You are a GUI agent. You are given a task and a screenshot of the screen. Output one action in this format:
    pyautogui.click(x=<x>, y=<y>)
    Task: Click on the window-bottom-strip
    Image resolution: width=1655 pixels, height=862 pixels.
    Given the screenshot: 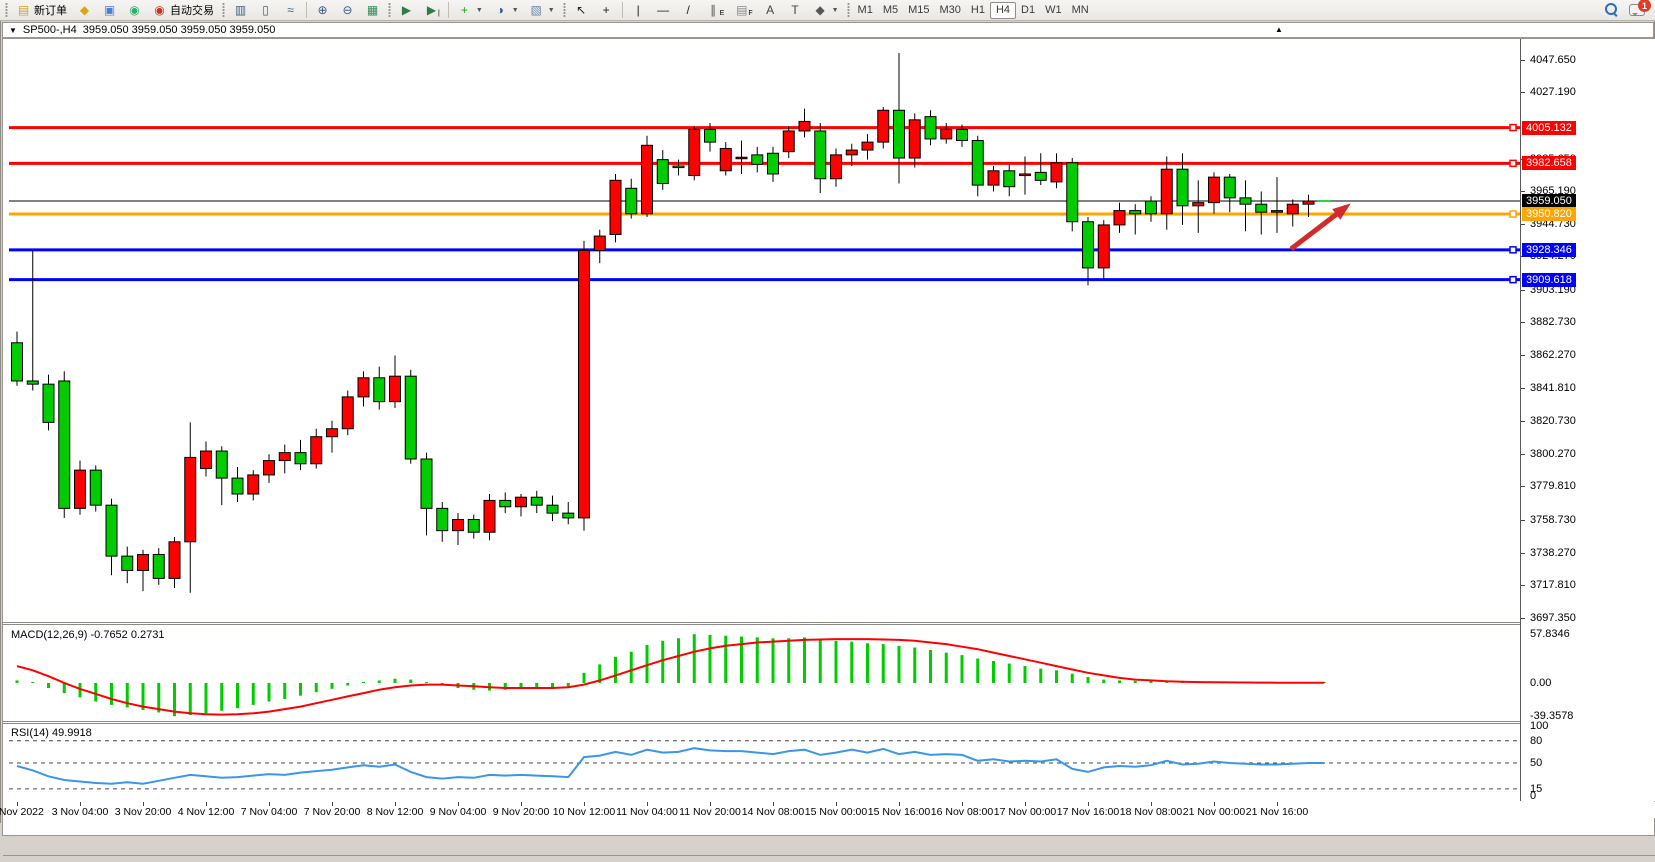 What is the action you would take?
    pyautogui.click(x=829, y=858)
    